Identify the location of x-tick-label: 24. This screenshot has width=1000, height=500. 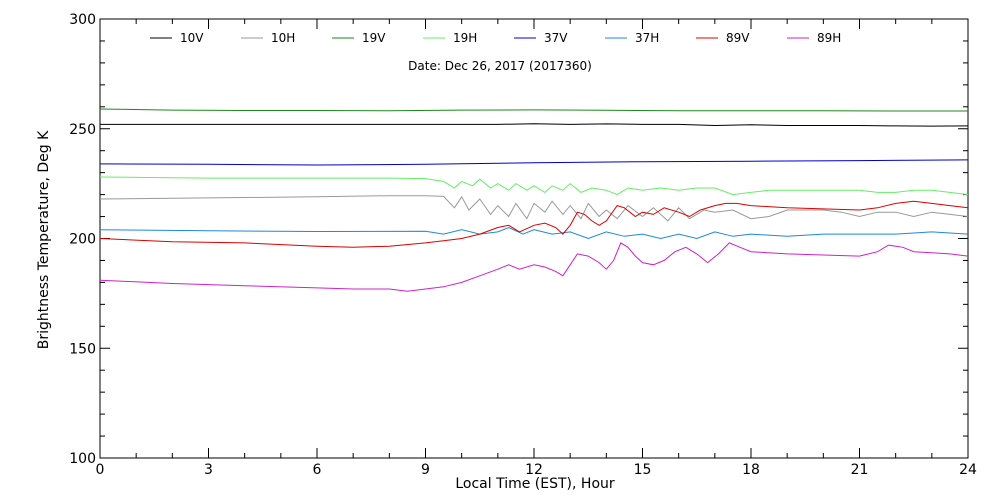
(968, 470).